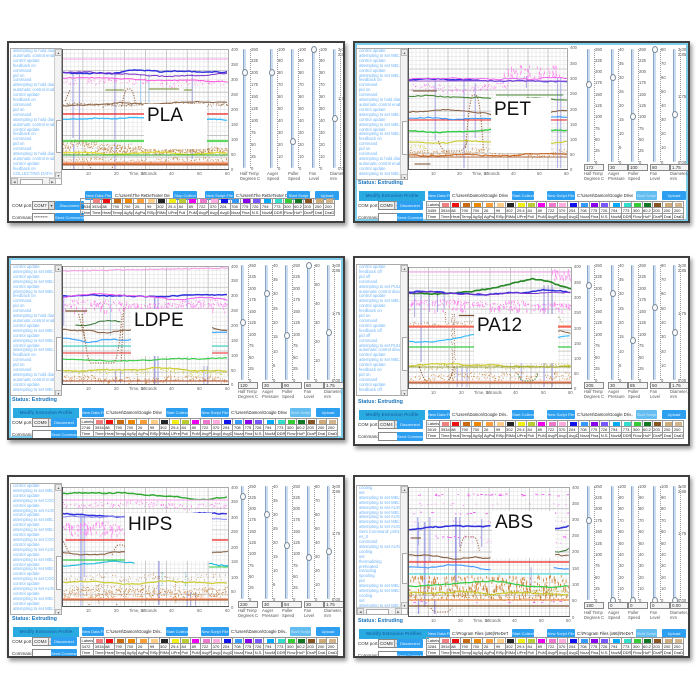  What do you see at coordinates (159, 320) in the screenshot?
I see `svg-text: LDPE` at bounding box center [159, 320].